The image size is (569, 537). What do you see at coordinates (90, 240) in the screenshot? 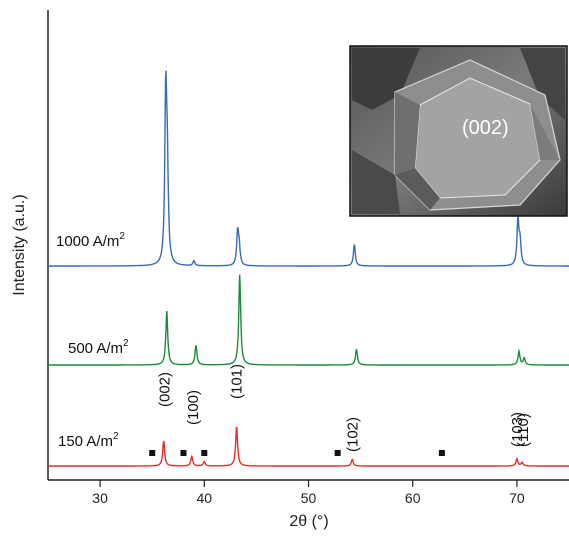
I see `series-label-1000: 1000 A/m2` at bounding box center [90, 240].